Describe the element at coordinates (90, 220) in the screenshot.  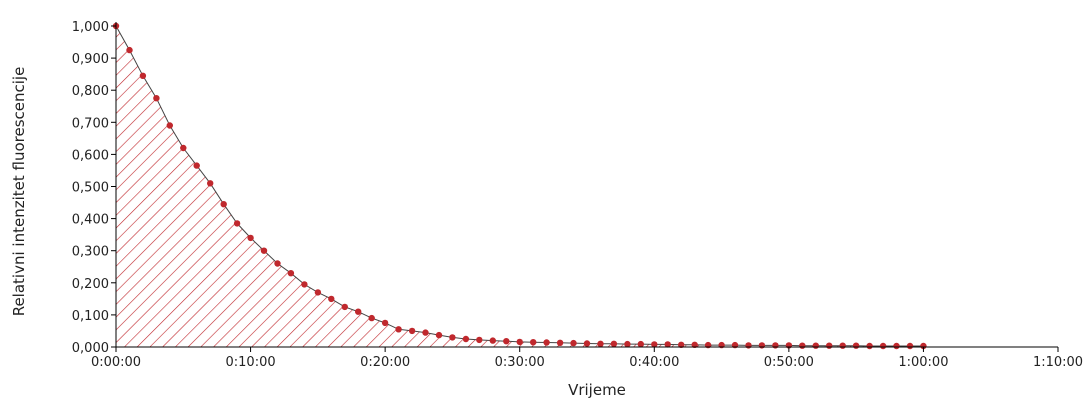
I see `y-tick-label: 0,400` at that location.